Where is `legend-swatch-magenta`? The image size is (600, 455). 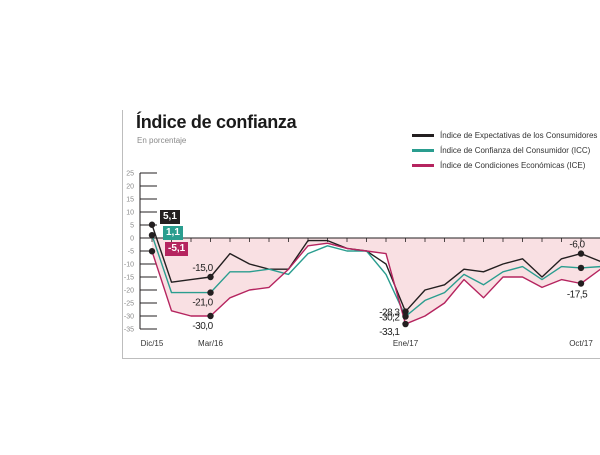 legend-swatch-magenta is located at coordinates (423, 165).